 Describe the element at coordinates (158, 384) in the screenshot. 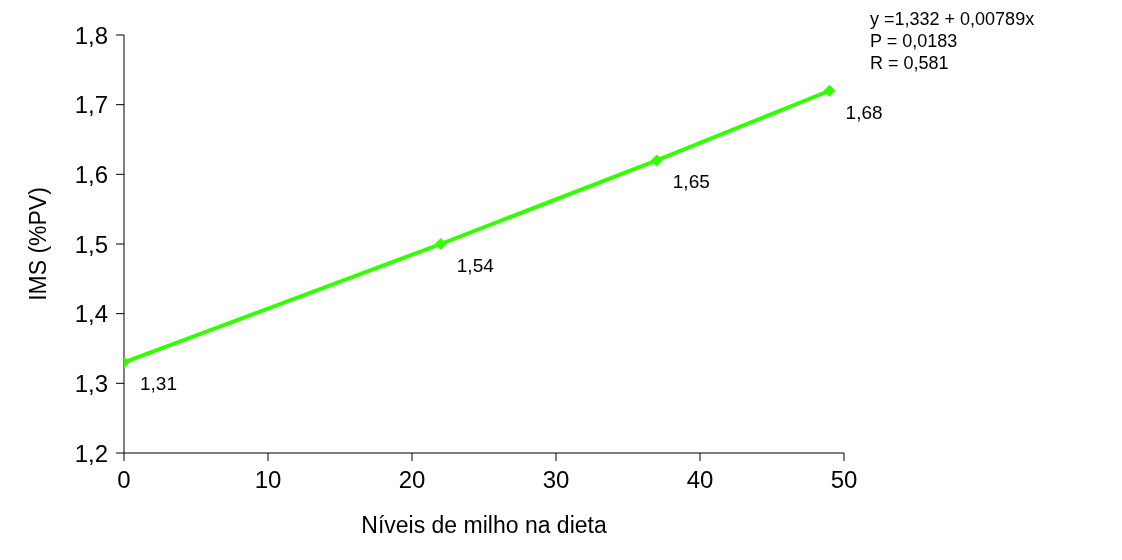

I see `annotation: 1,31` at that location.